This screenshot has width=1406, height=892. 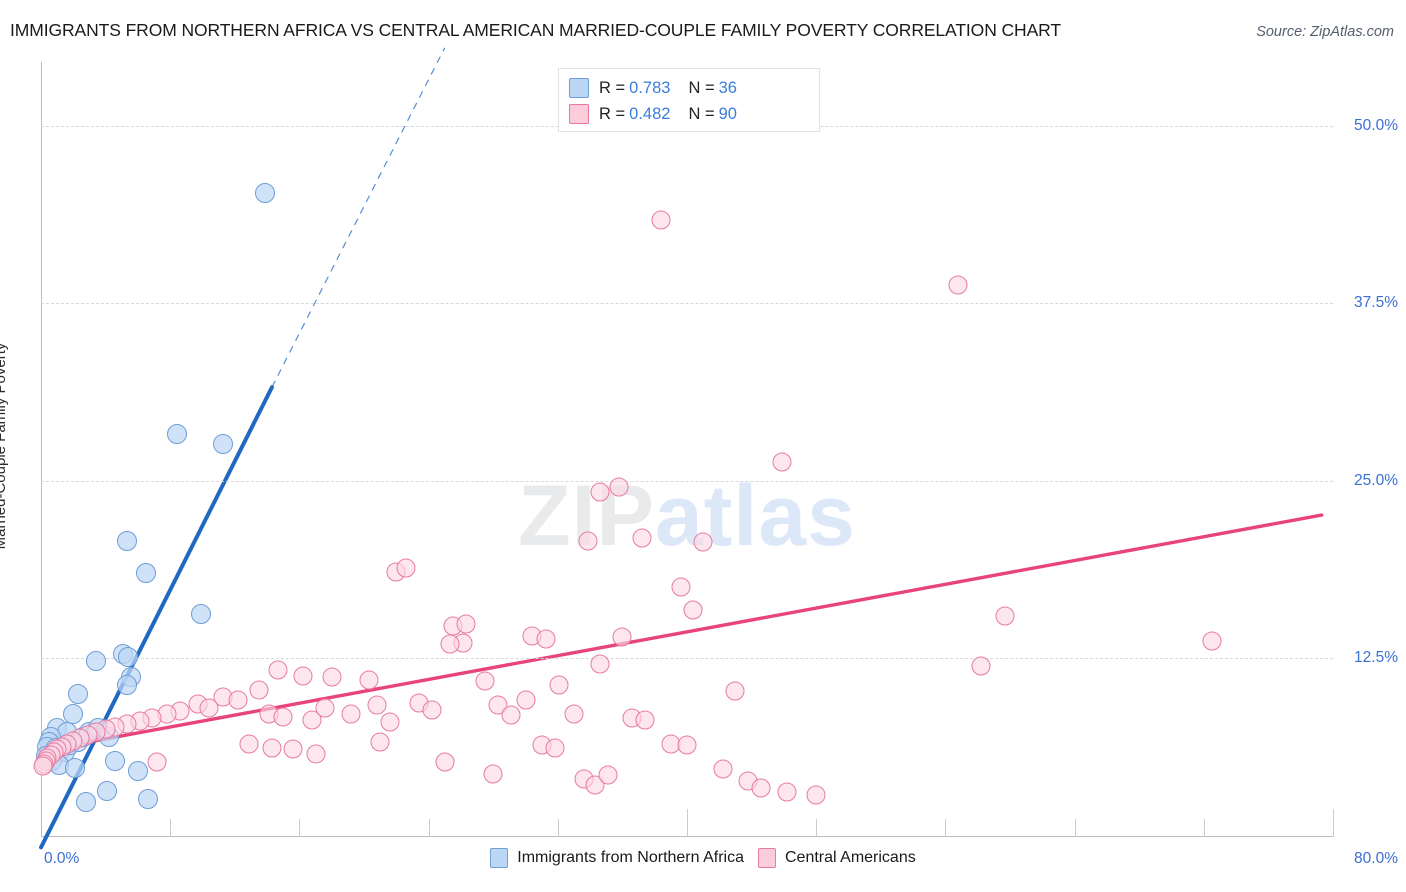 I want to click on legend-row-pink: R = 0.482 N = 90, so click(x=689, y=114).